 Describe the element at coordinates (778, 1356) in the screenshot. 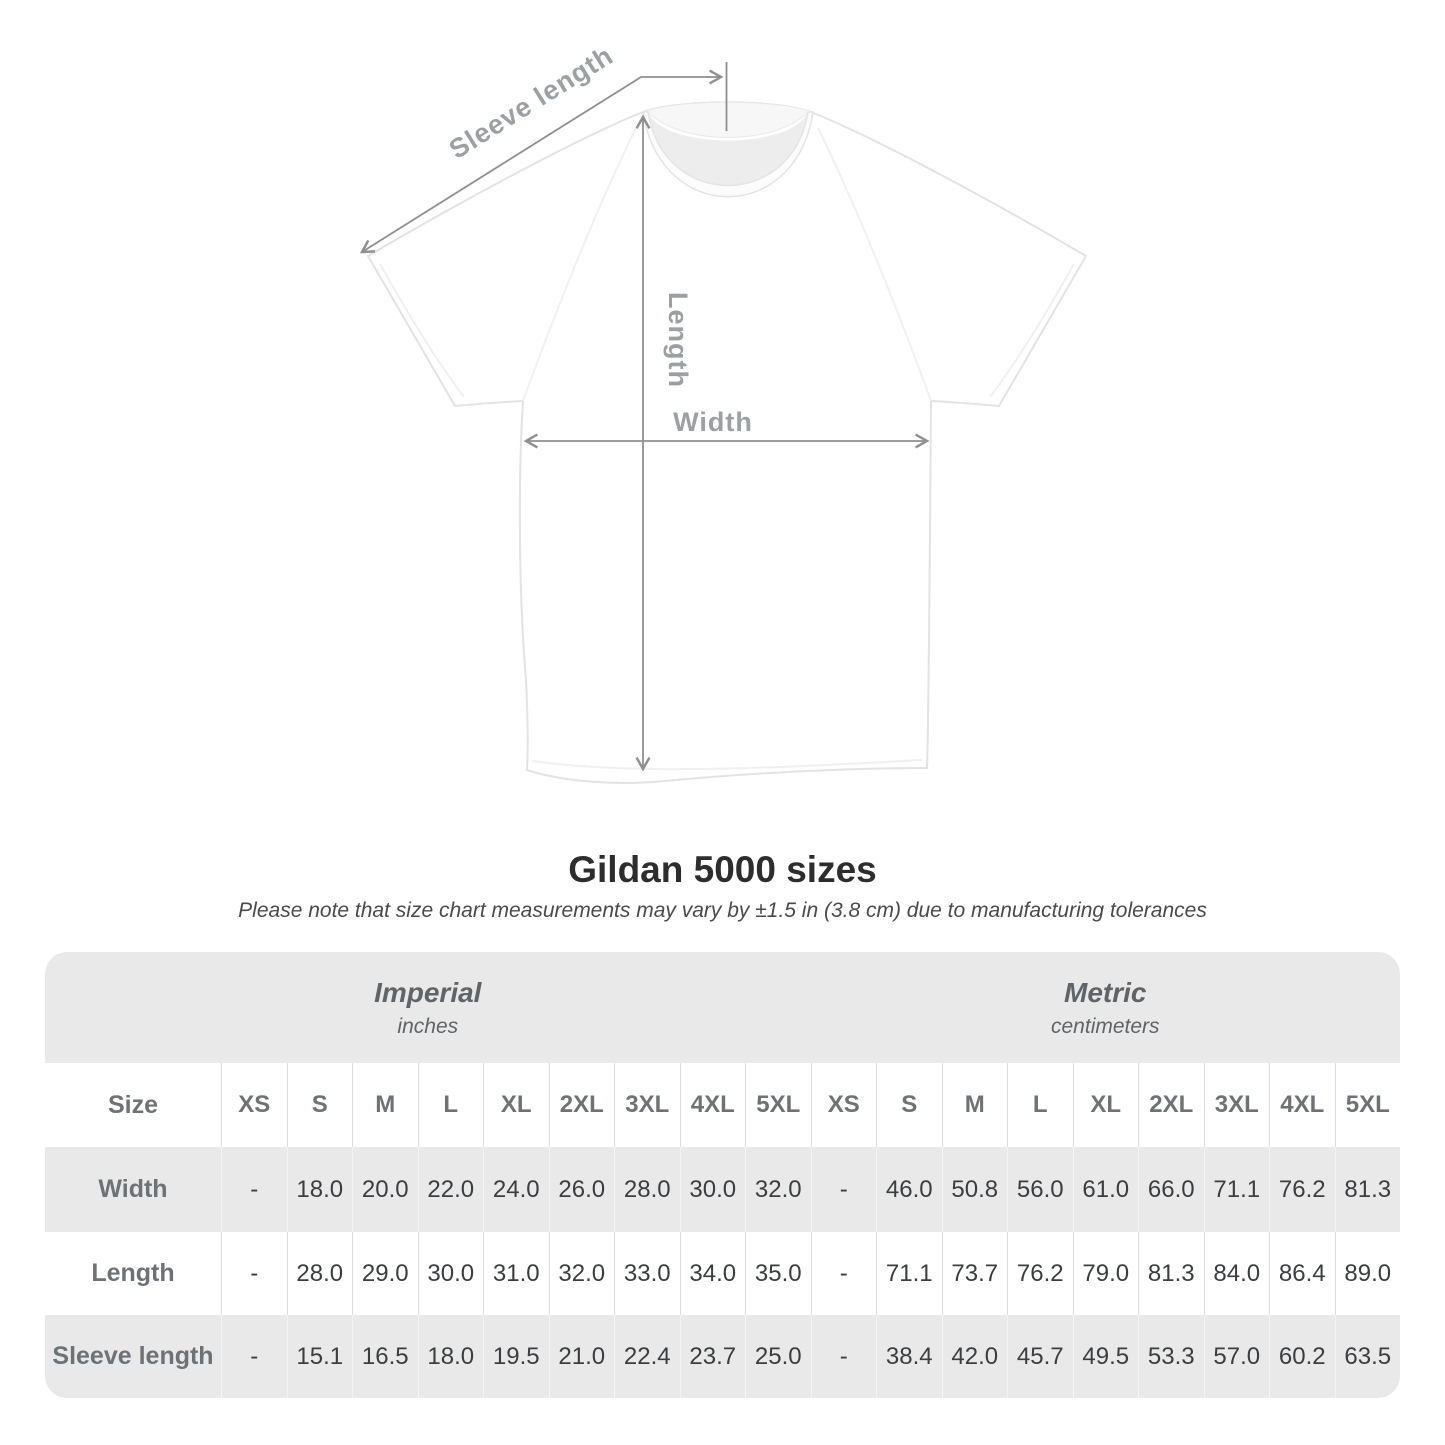

I see `table-cell: 25.0` at that location.